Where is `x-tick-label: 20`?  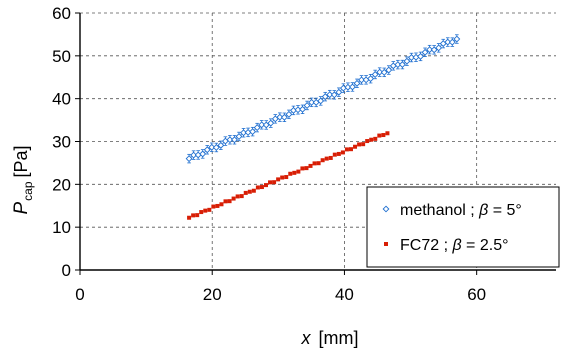 x-tick-label: 20 is located at coordinates (212, 294).